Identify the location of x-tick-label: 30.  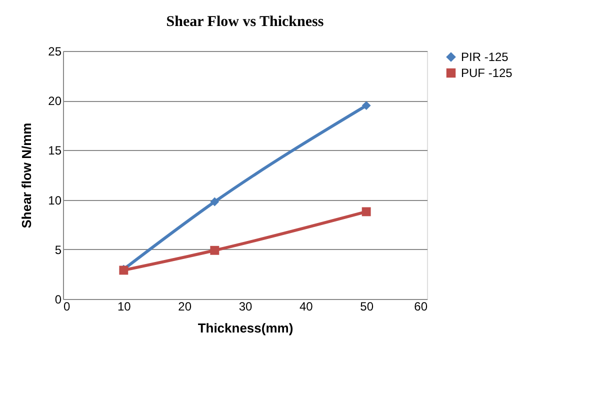
(245, 307).